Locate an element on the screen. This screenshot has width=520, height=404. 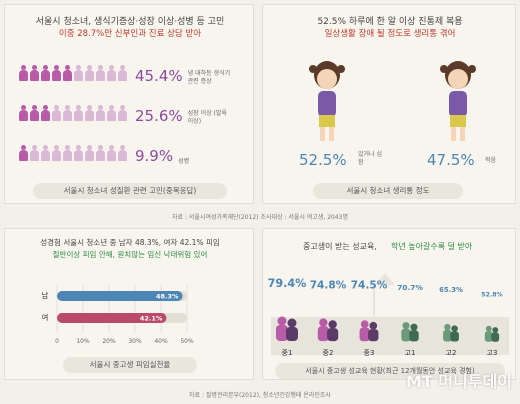
data-label: 48.3% is located at coordinates (167, 297).